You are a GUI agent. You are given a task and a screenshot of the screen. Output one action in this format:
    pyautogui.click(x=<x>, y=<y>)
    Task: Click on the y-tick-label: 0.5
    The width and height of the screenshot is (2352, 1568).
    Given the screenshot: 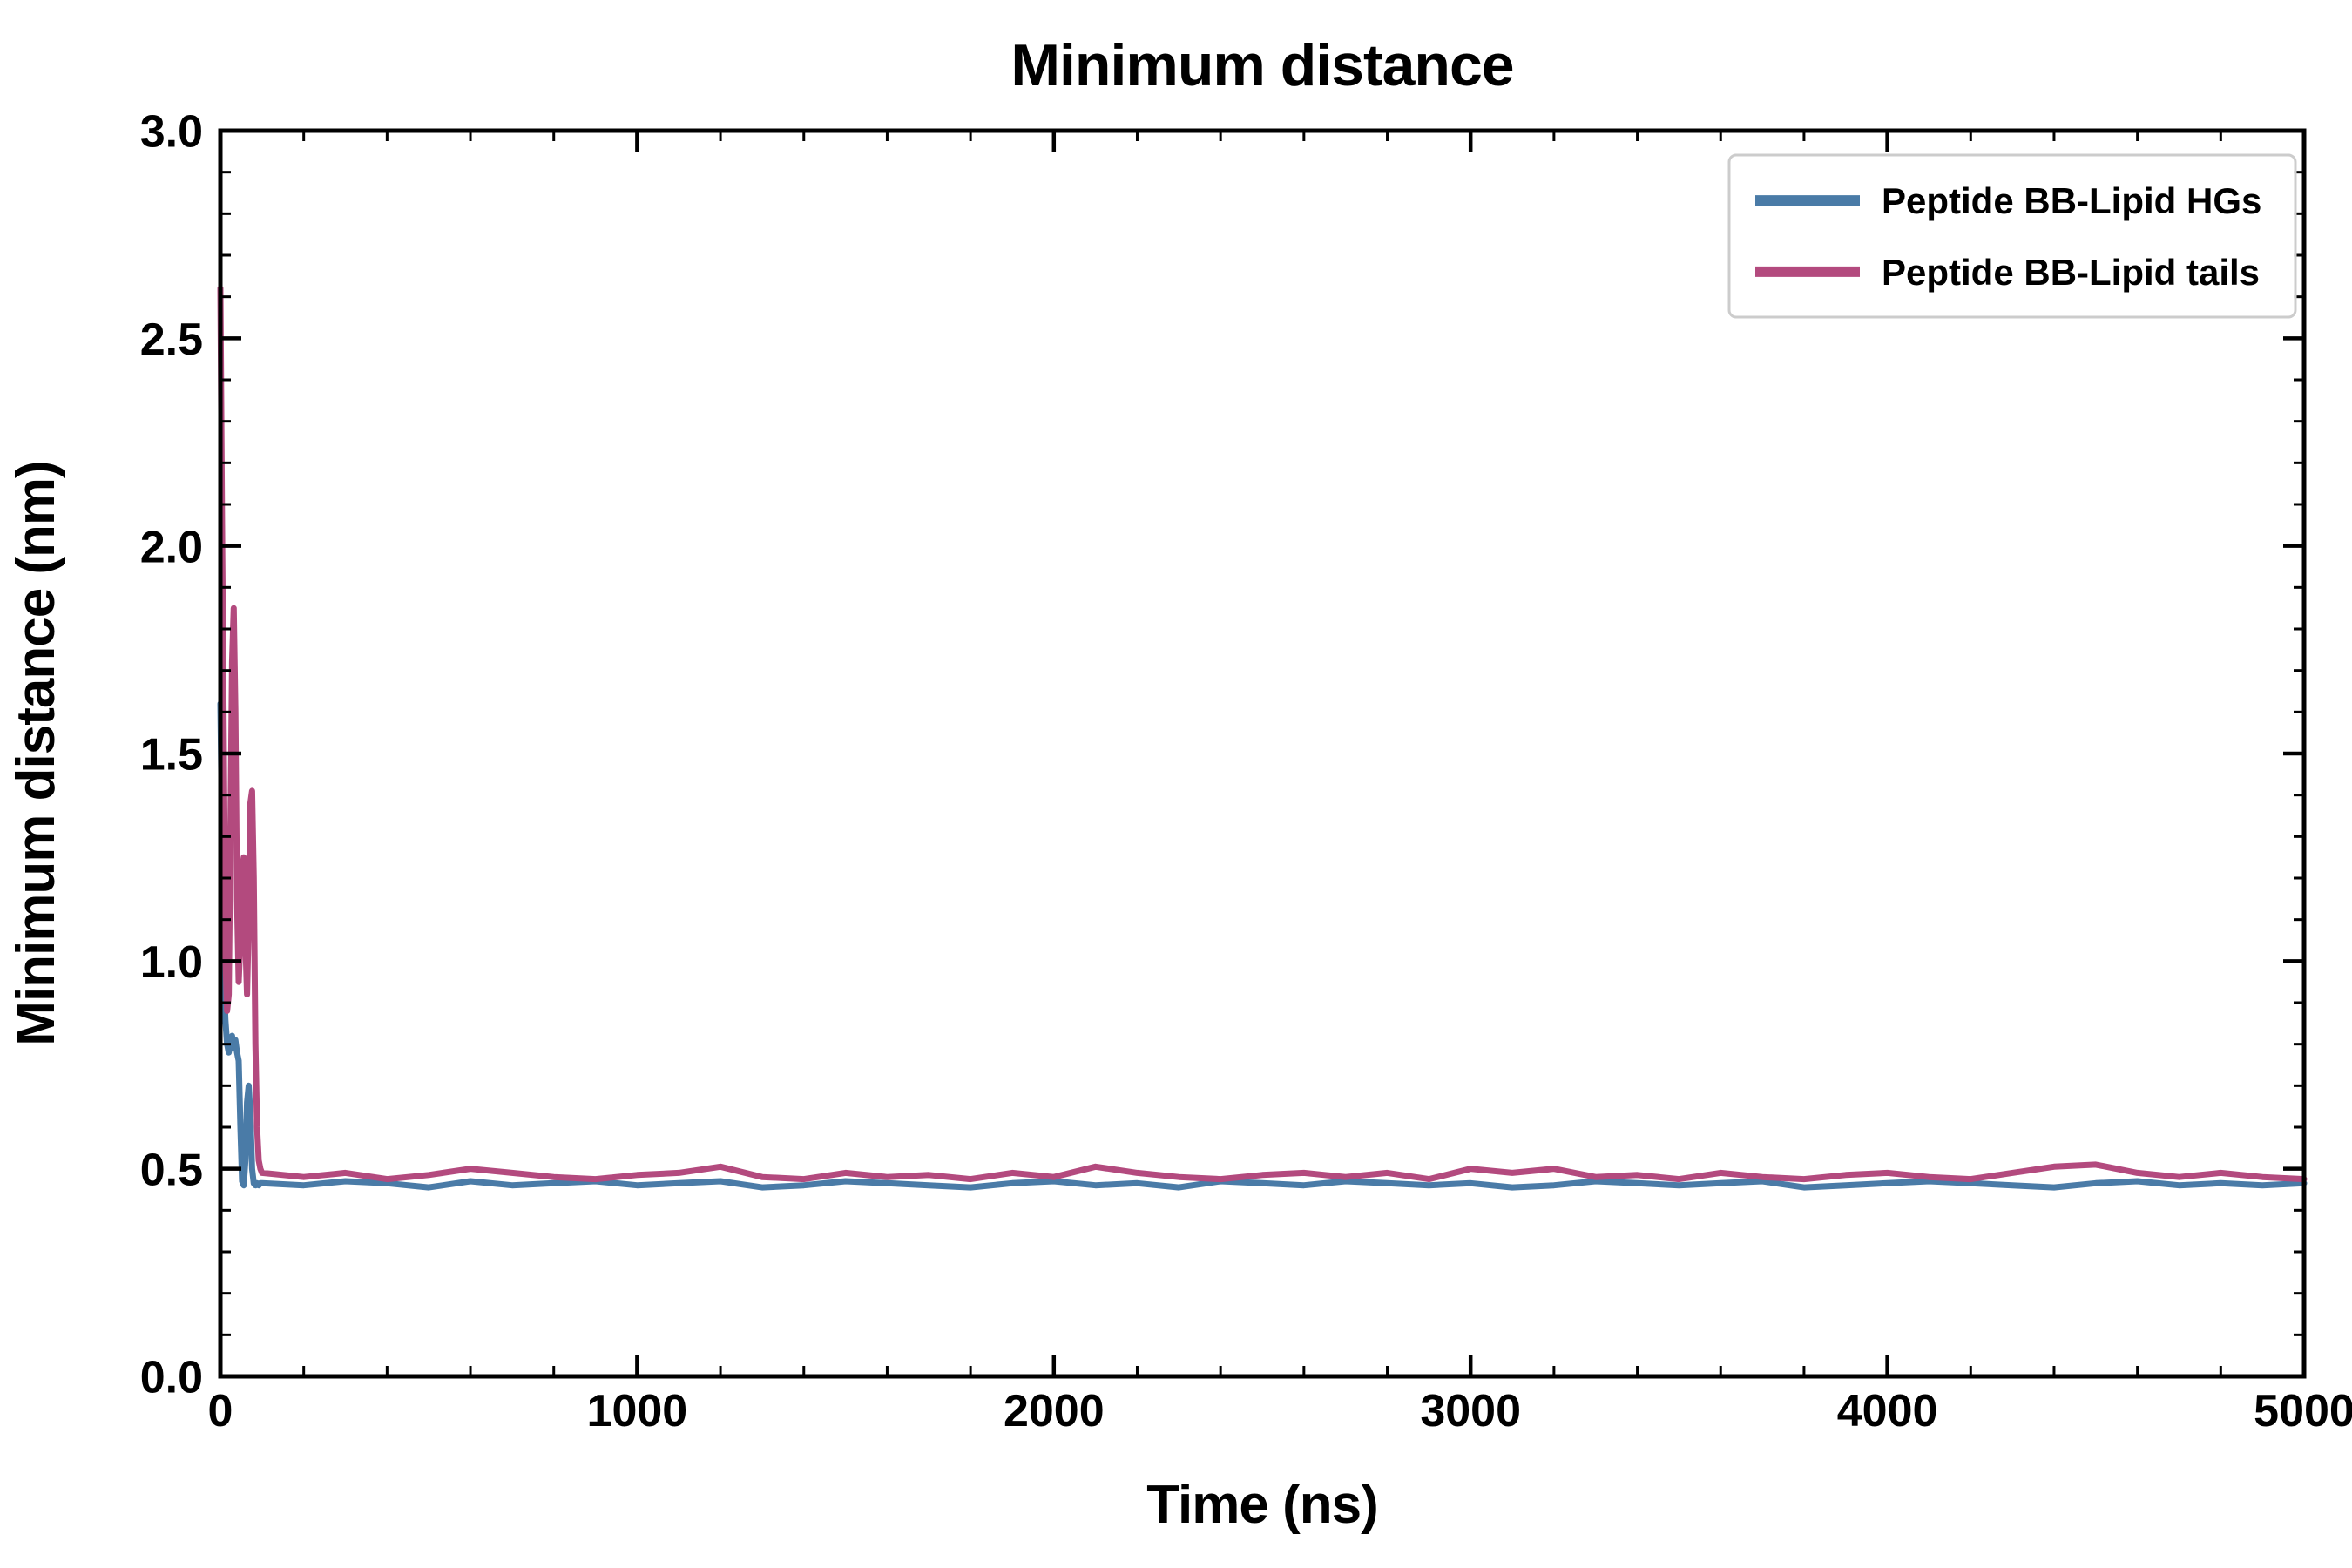 What is the action you would take?
    pyautogui.click(x=172, y=1170)
    